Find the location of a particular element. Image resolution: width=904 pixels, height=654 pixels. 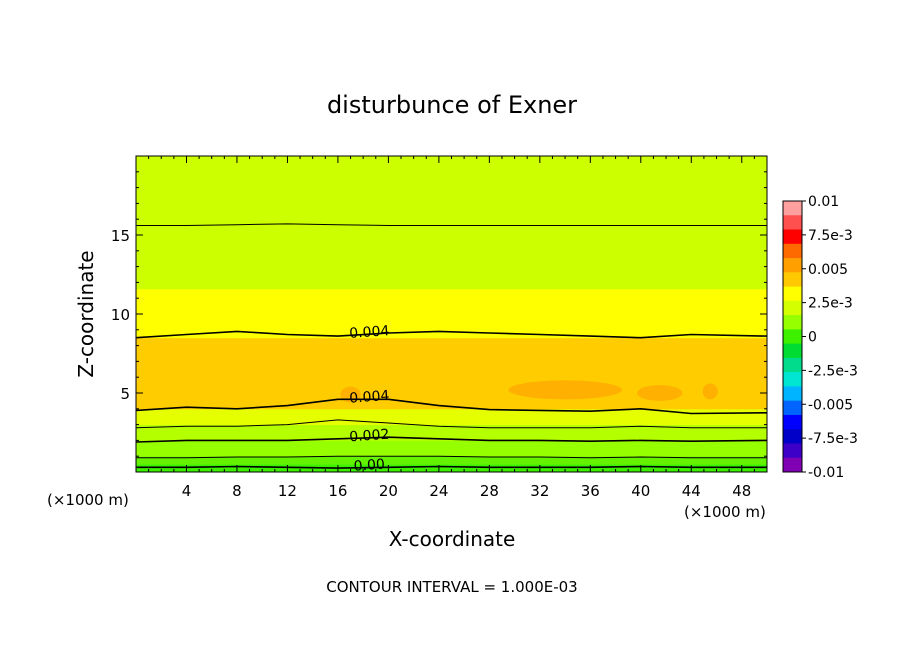

x-tick-label-11: 48 is located at coordinates (741, 491).